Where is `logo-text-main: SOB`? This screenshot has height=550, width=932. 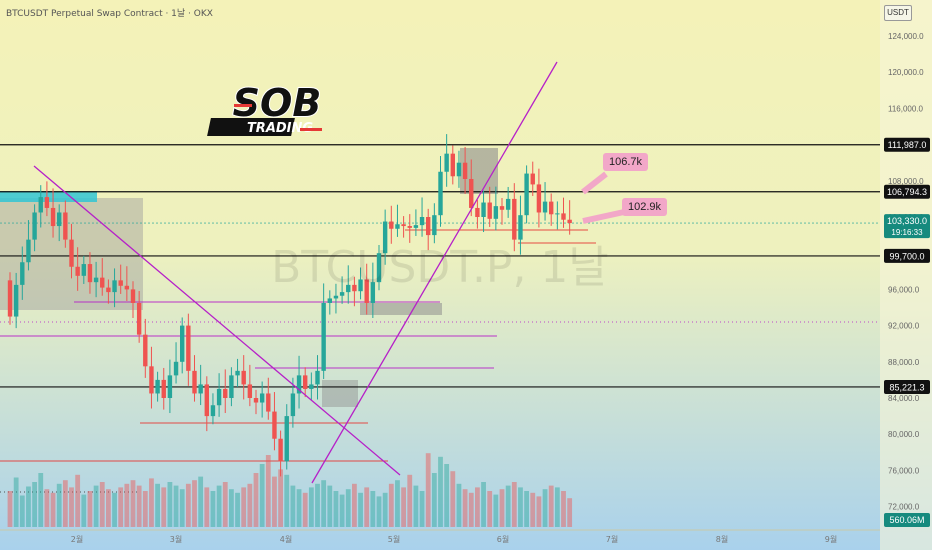 logo-text-main: SOB is located at coordinates (277, 103).